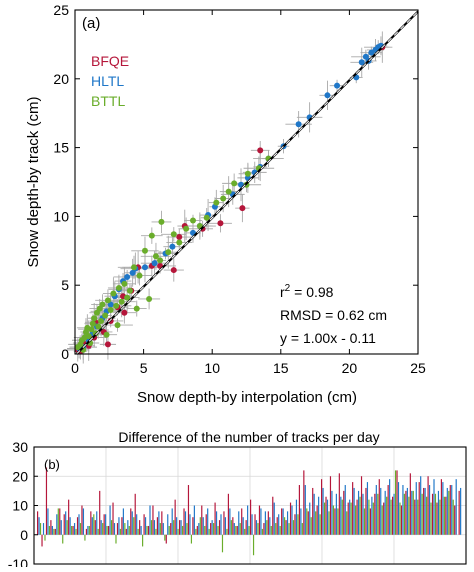 The image size is (474, 572). I want to click on scatter-x-axis-label: Snow depth-by interpolation (cm), so click(247, 397).